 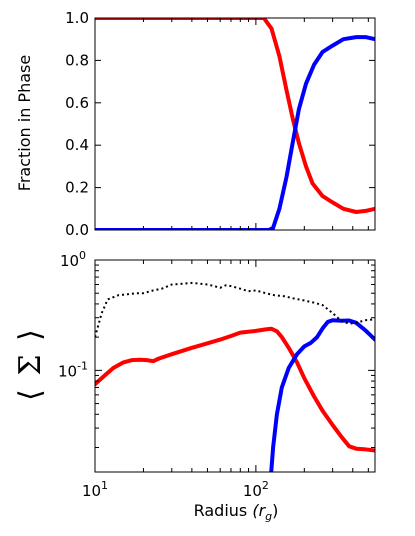 I want to click on y-tick-exponent: -1, so click(x=82, y=365).